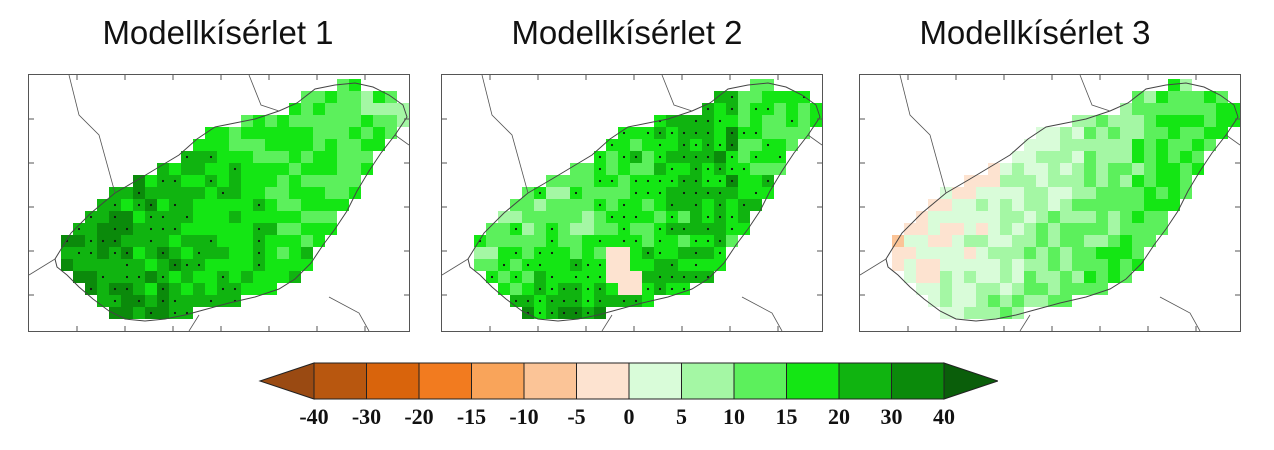  I want to click on panel-1-title: Modellkísérlet 1, so click(218, 32).